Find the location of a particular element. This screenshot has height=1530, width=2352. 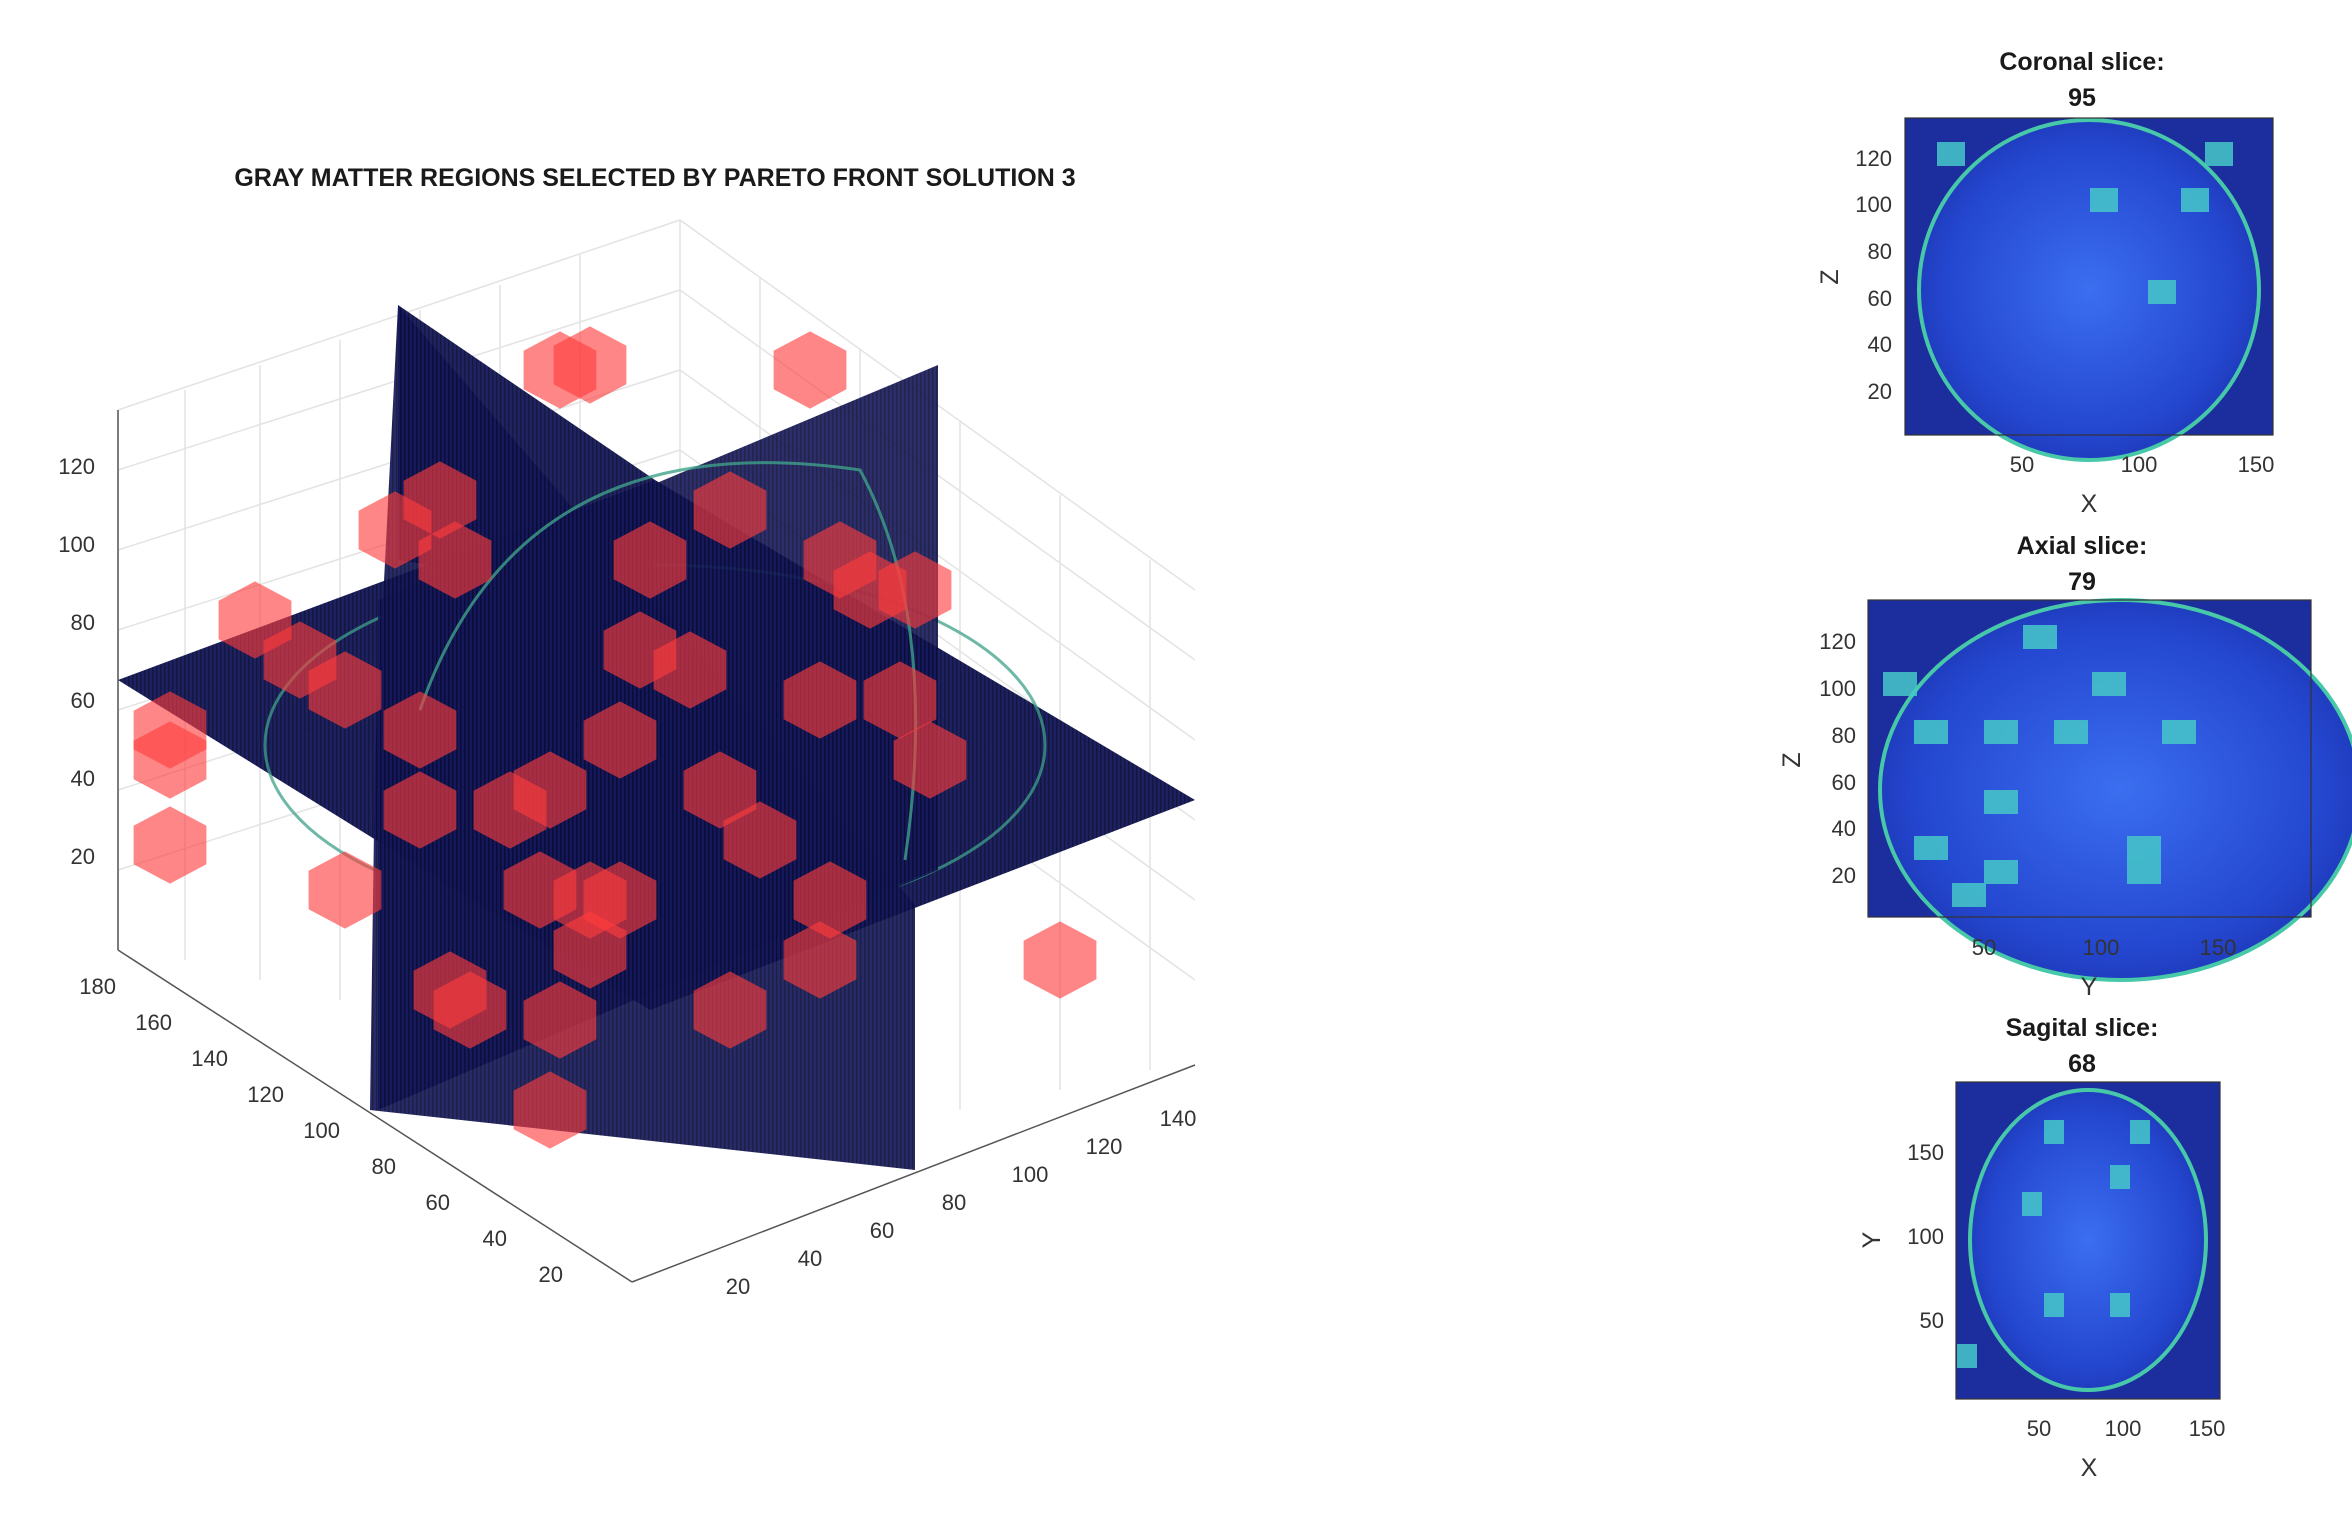

sagital-x-tick: 100 is located at coordinates (2123, 1428).